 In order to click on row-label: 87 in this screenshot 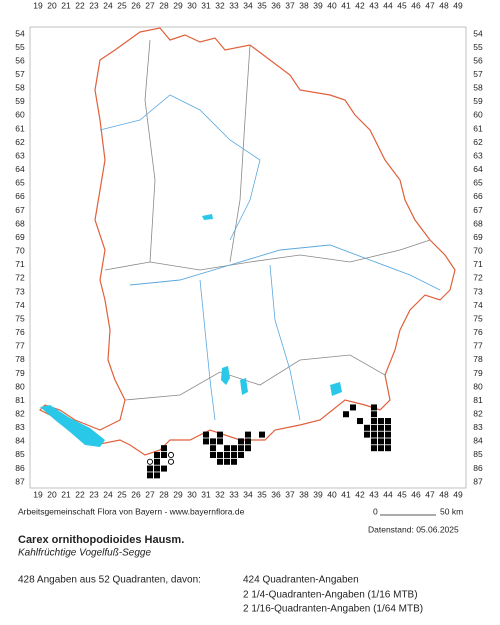, I will do `click(478, 481)`.